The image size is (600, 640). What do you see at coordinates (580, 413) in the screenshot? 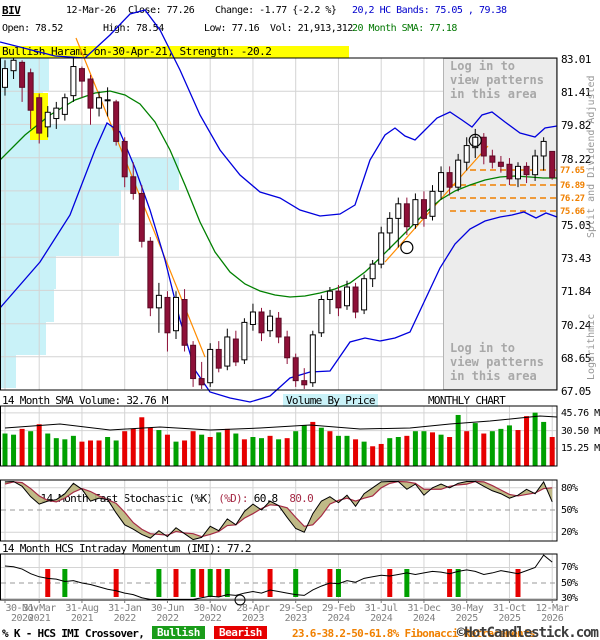
I see `volume-tick-label: 45.76 M` at bounding box center [580, 413].